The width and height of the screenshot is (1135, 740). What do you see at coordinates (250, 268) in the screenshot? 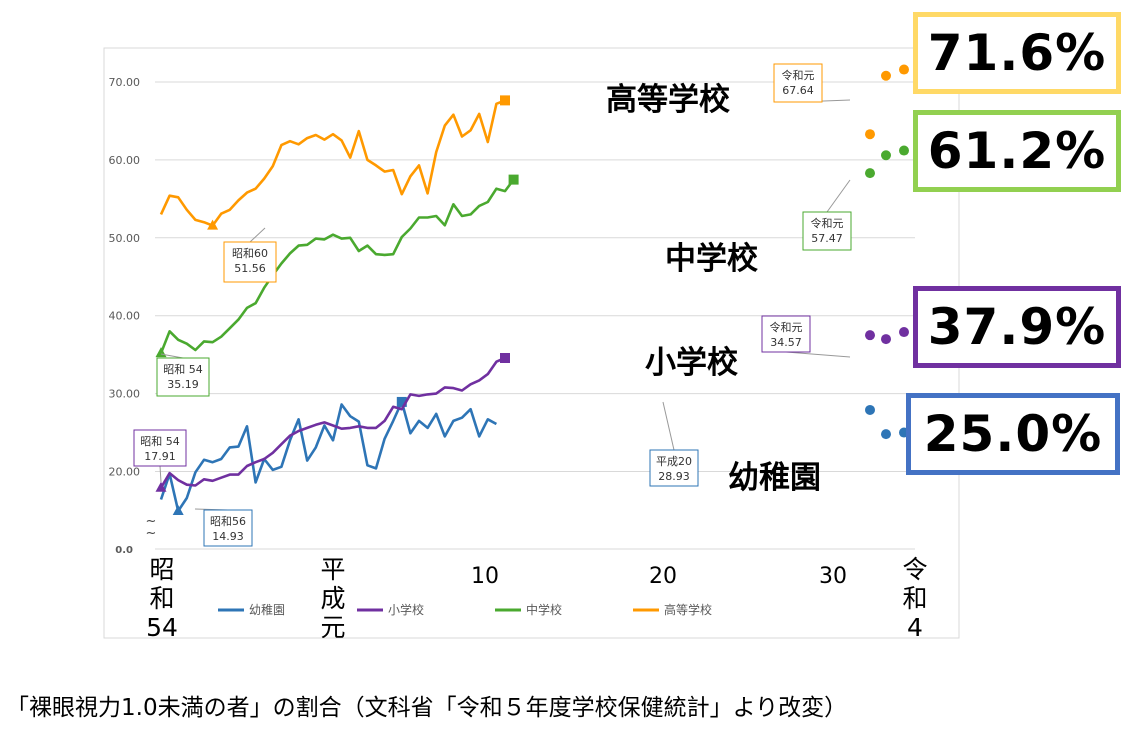
I see `callout-value: 51.56` at bounding box center [250, 268].